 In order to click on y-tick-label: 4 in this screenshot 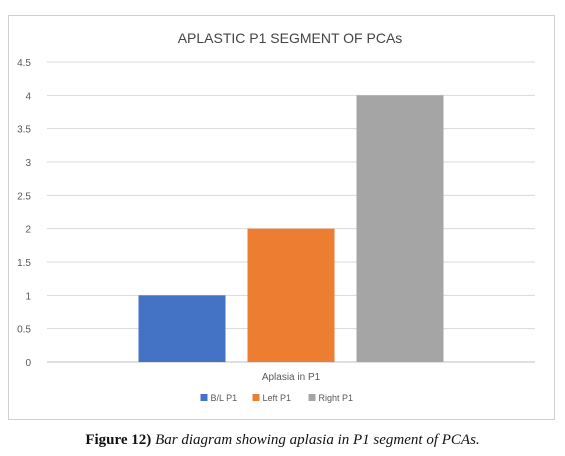, I will do `click(28, 96)`.